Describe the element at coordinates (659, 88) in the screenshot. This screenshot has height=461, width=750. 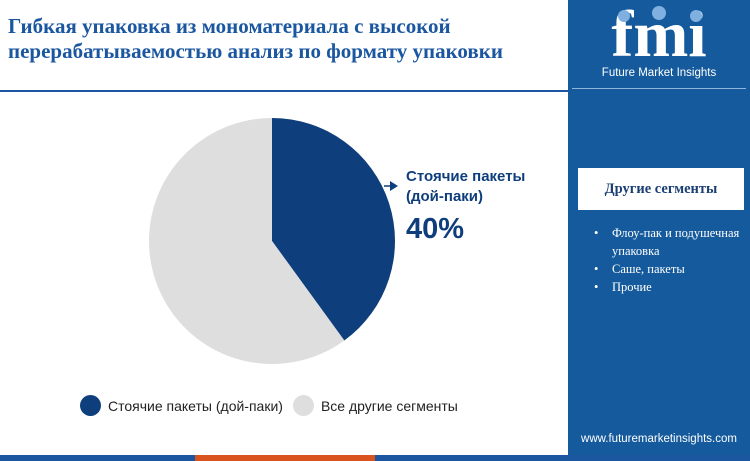
I see `logo-divider` at that location.